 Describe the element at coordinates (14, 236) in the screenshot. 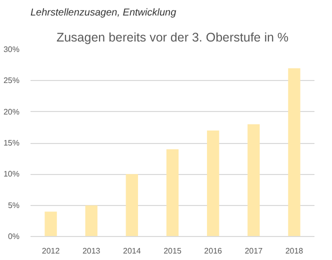

I see `y-tick-label: 0%` at that location.